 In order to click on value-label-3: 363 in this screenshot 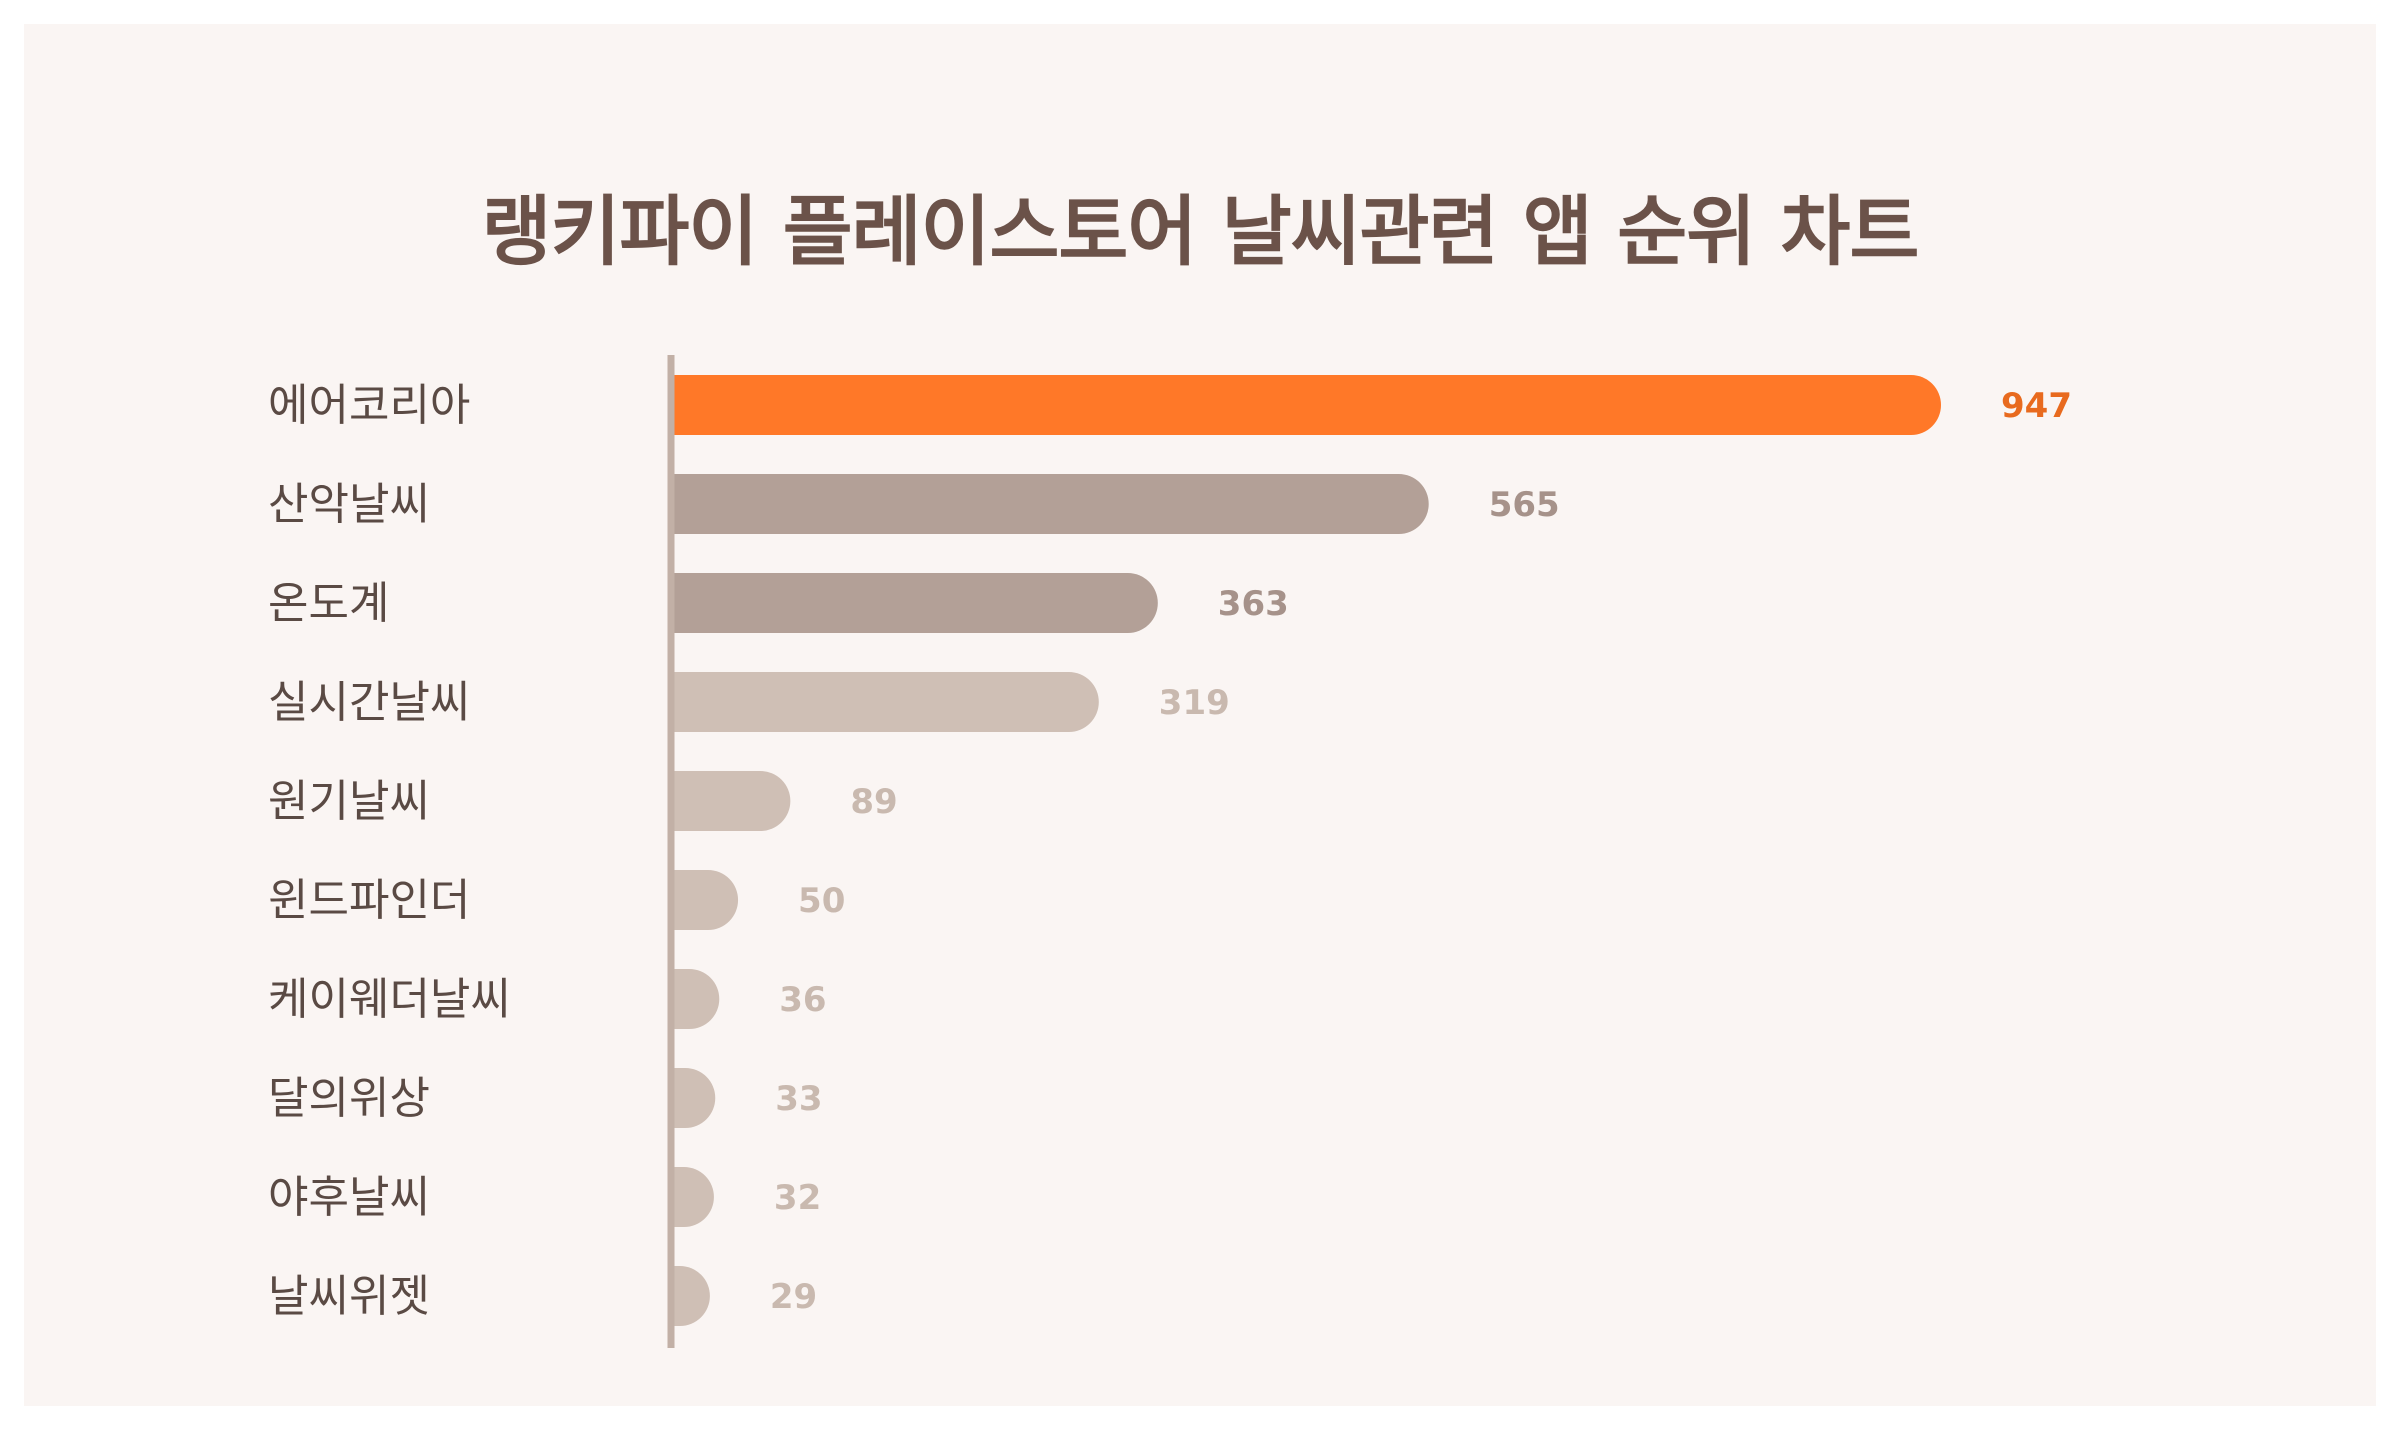, I will do `click(1253, 604)`.